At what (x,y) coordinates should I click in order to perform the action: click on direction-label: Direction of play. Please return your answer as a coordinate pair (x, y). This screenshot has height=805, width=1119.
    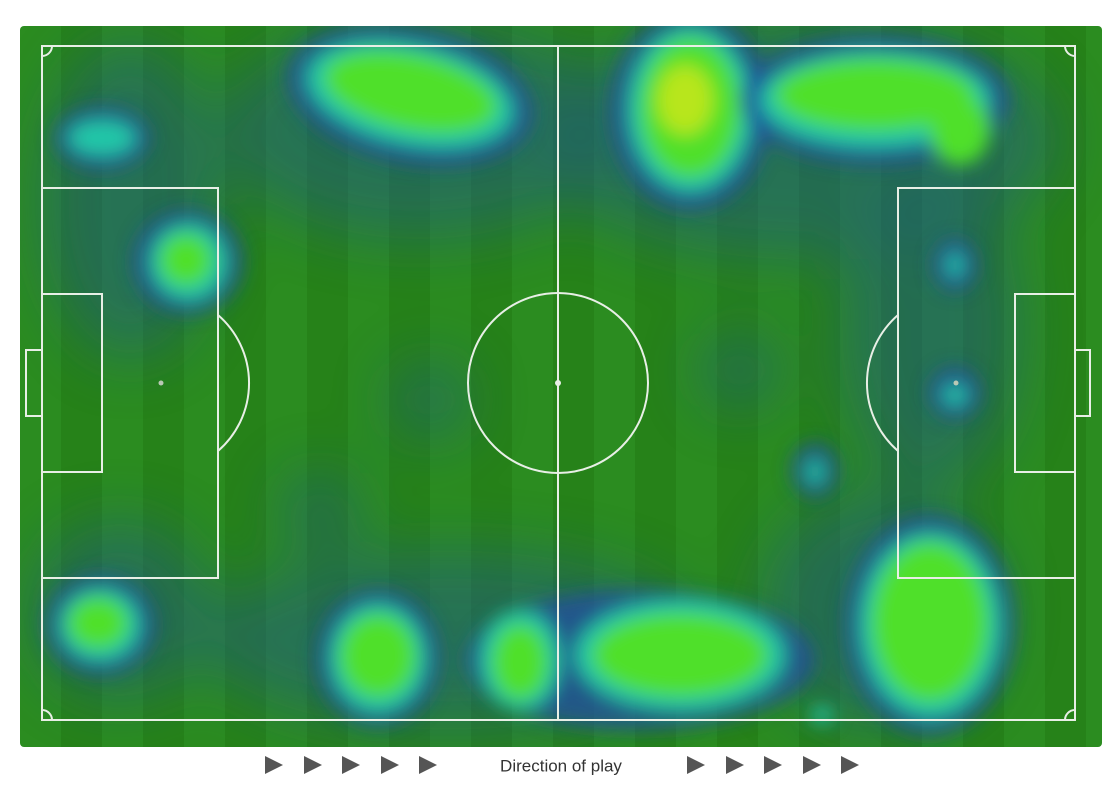
    Looking at the image, I should click on (561, 765).